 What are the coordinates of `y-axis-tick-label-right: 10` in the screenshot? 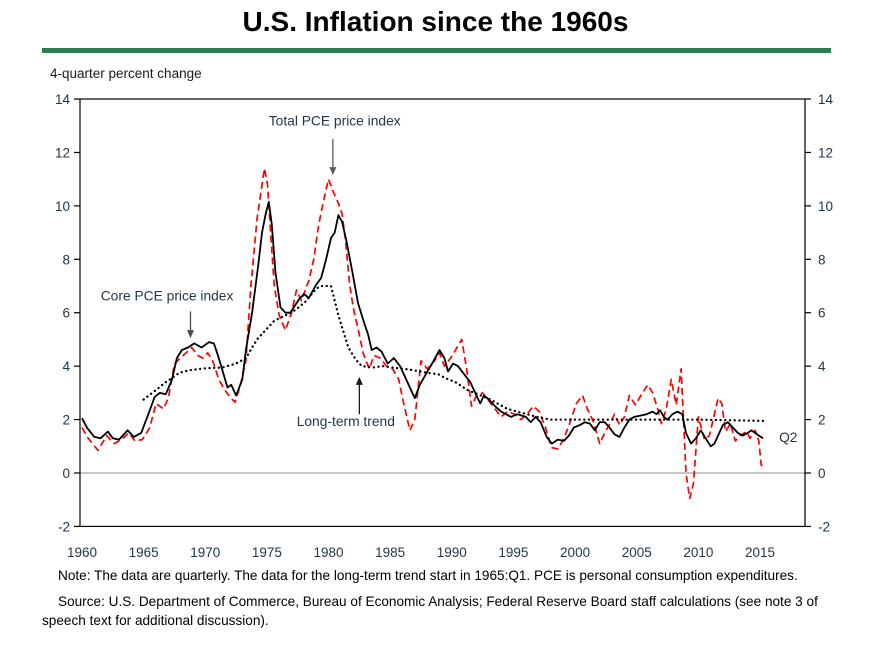 It's located at (825, 206).